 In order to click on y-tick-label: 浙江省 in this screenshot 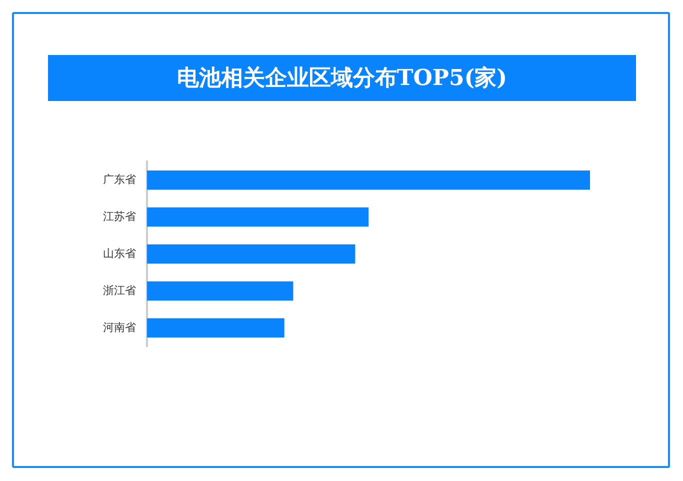, I will do `click(119, 290)`.